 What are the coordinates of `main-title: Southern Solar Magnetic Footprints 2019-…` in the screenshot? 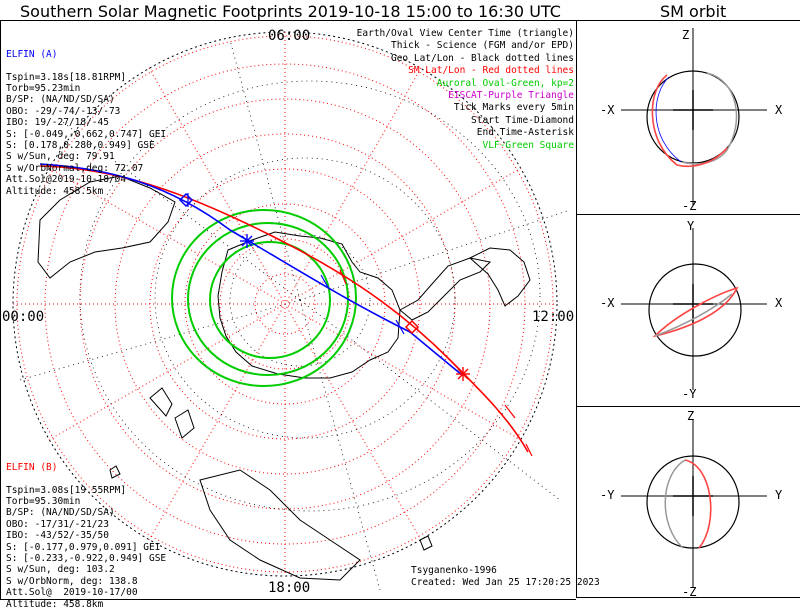 It's located at (290, 11).